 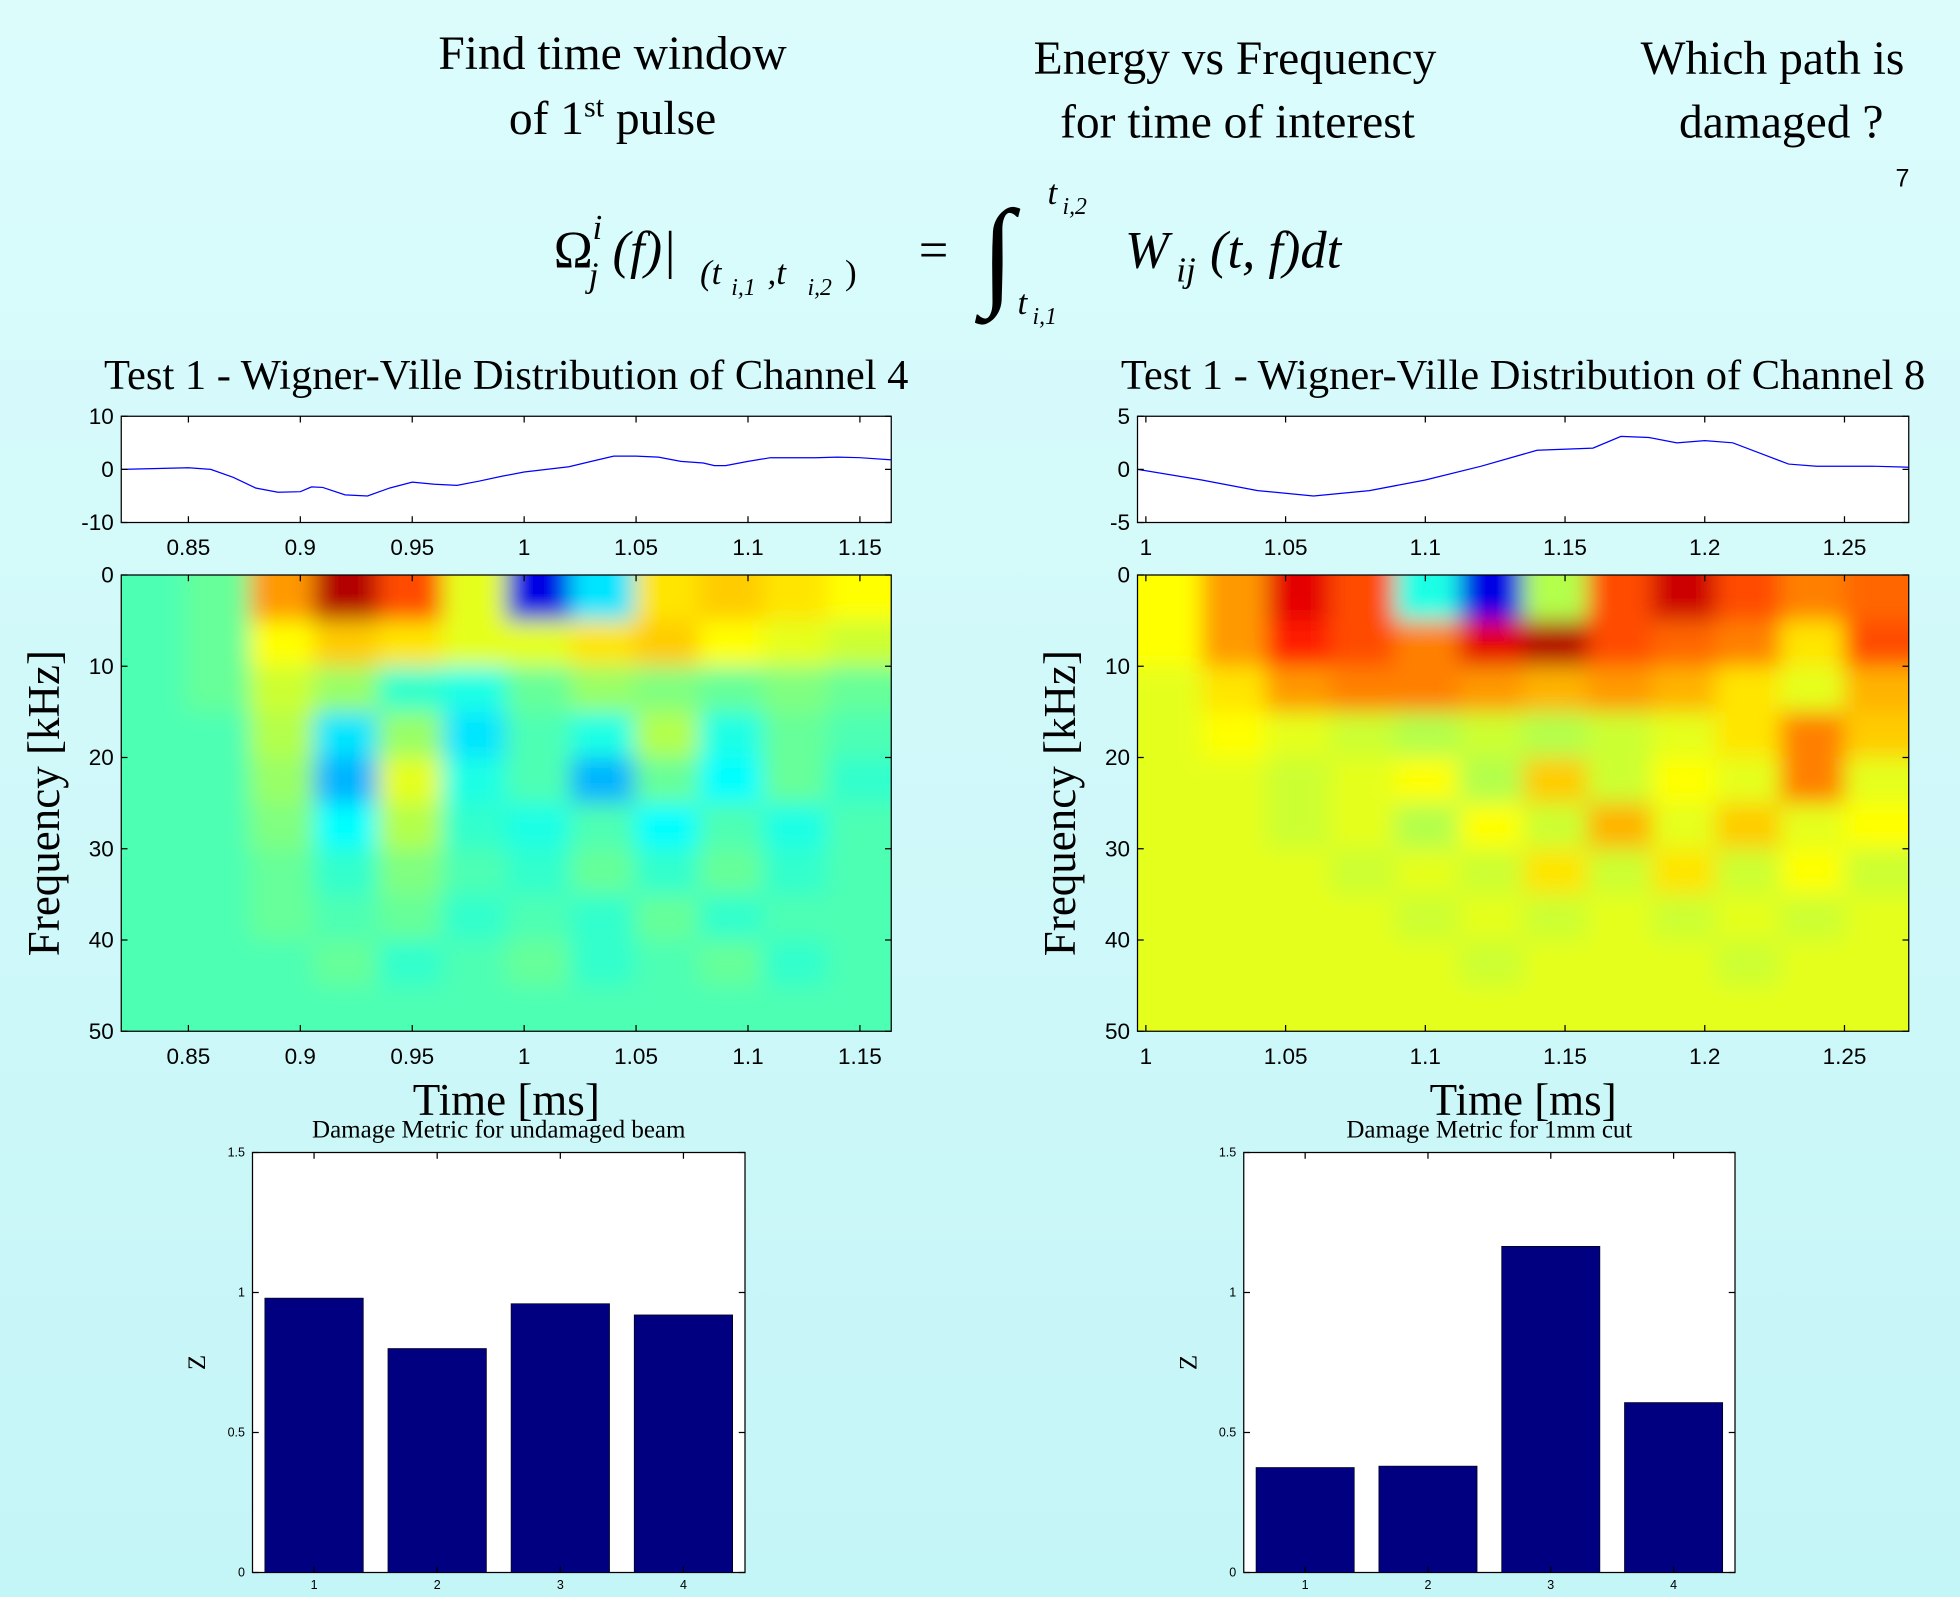 I want to click on y-tick-label: 1, so click(x=1232, y=1293).